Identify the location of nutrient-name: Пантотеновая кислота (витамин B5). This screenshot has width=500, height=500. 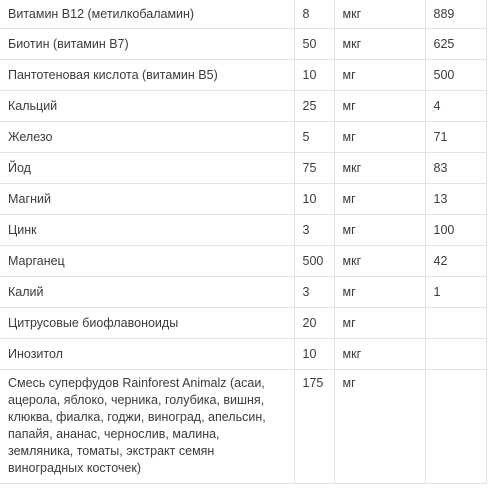
(147, 75).